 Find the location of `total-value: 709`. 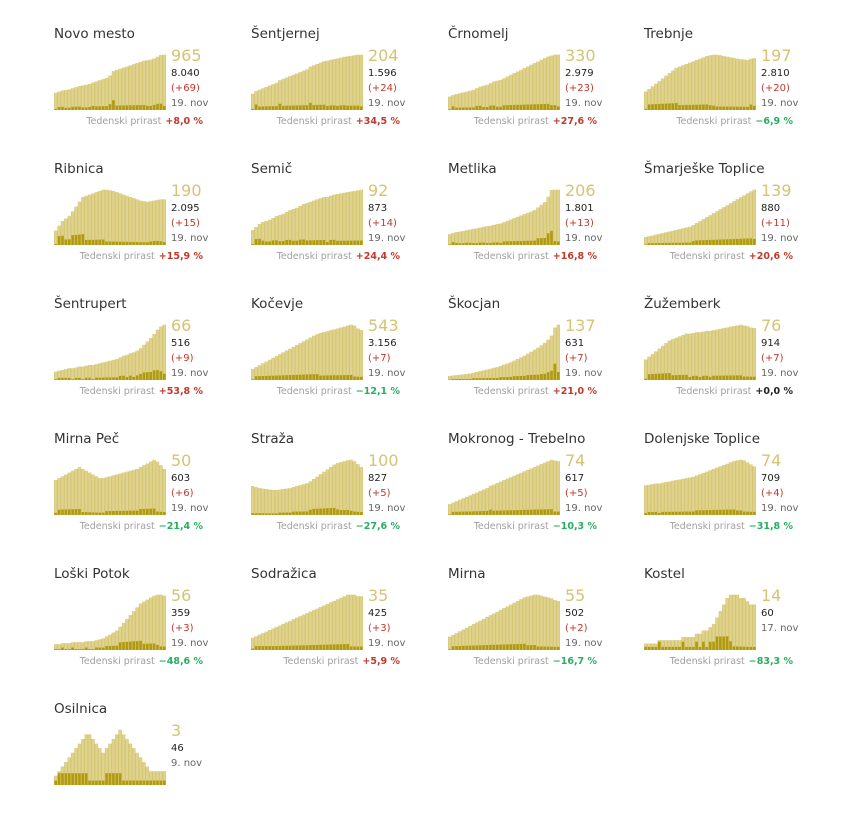

total-value: 709 is located at coordinates (770, 478).